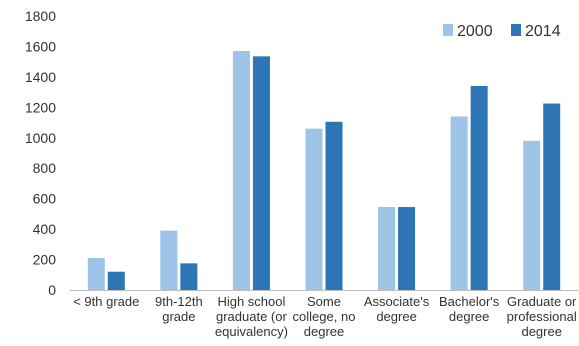 Image resolution: width=579 pixels, height=346 pixels. What do you see at coordinates (251, 316) in the screenshot?
I see `category-label: High school graduate (or equivalency)` at bounding box center [251, 316].